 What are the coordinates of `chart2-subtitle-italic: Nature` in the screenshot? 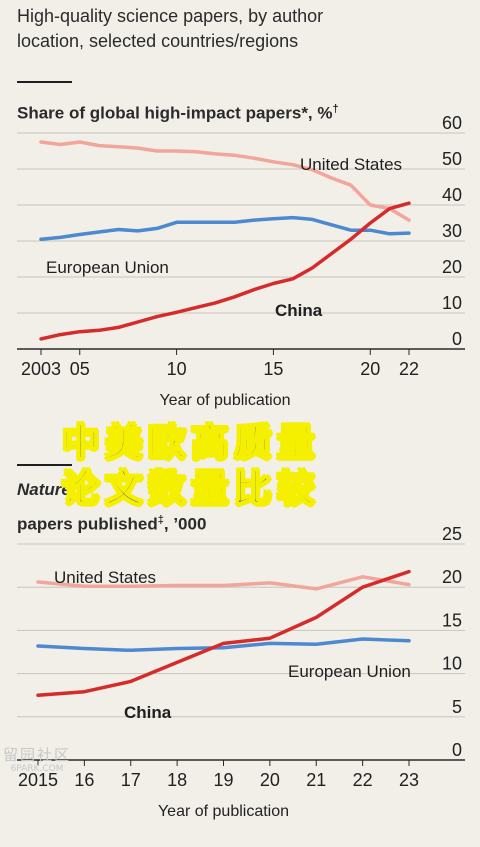 It's located at (44, 489).